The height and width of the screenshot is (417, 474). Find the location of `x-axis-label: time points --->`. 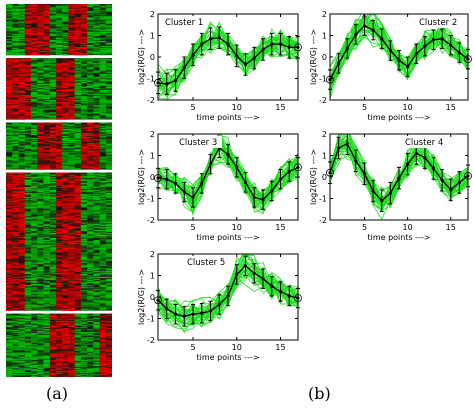

x-axis-label: time points ---> is located at coordinates (398, 117).